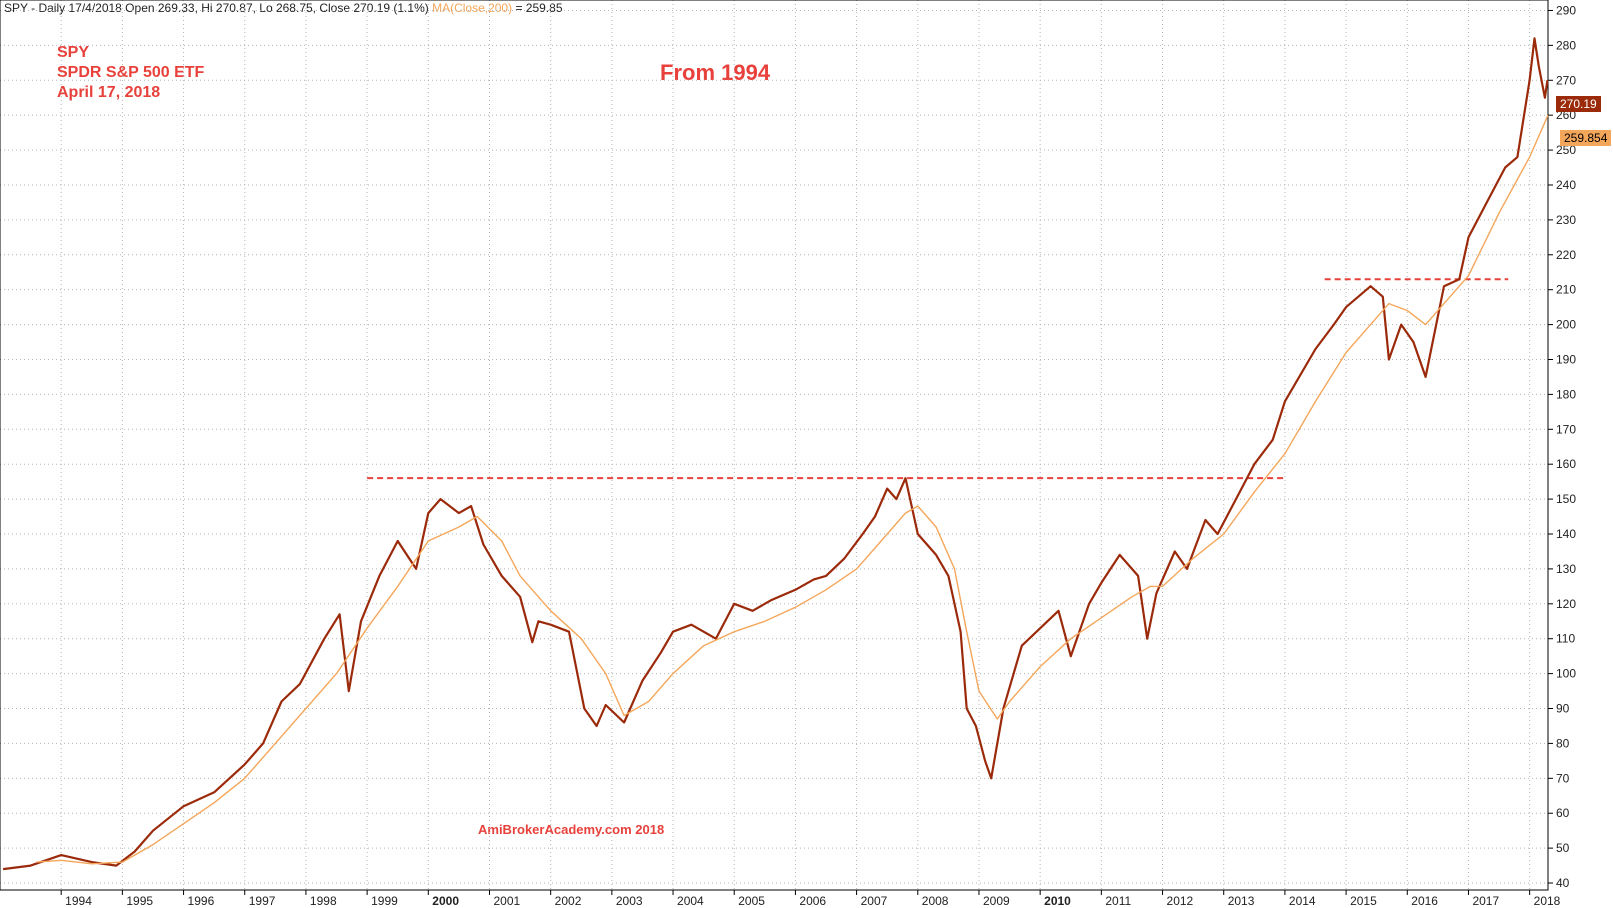 This screenshot has height=908, width=1613. What do you see at coordinates (131, 72) in the screenshot?
I see `annotation-name: SPDR S&P 500 ETF` at bounding box center [131, 72].